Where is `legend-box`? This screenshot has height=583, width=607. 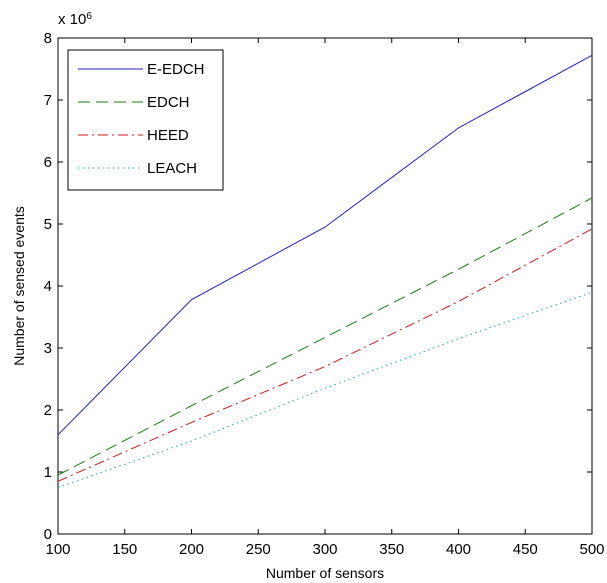 legend-box is located at coordinates (145, 120).